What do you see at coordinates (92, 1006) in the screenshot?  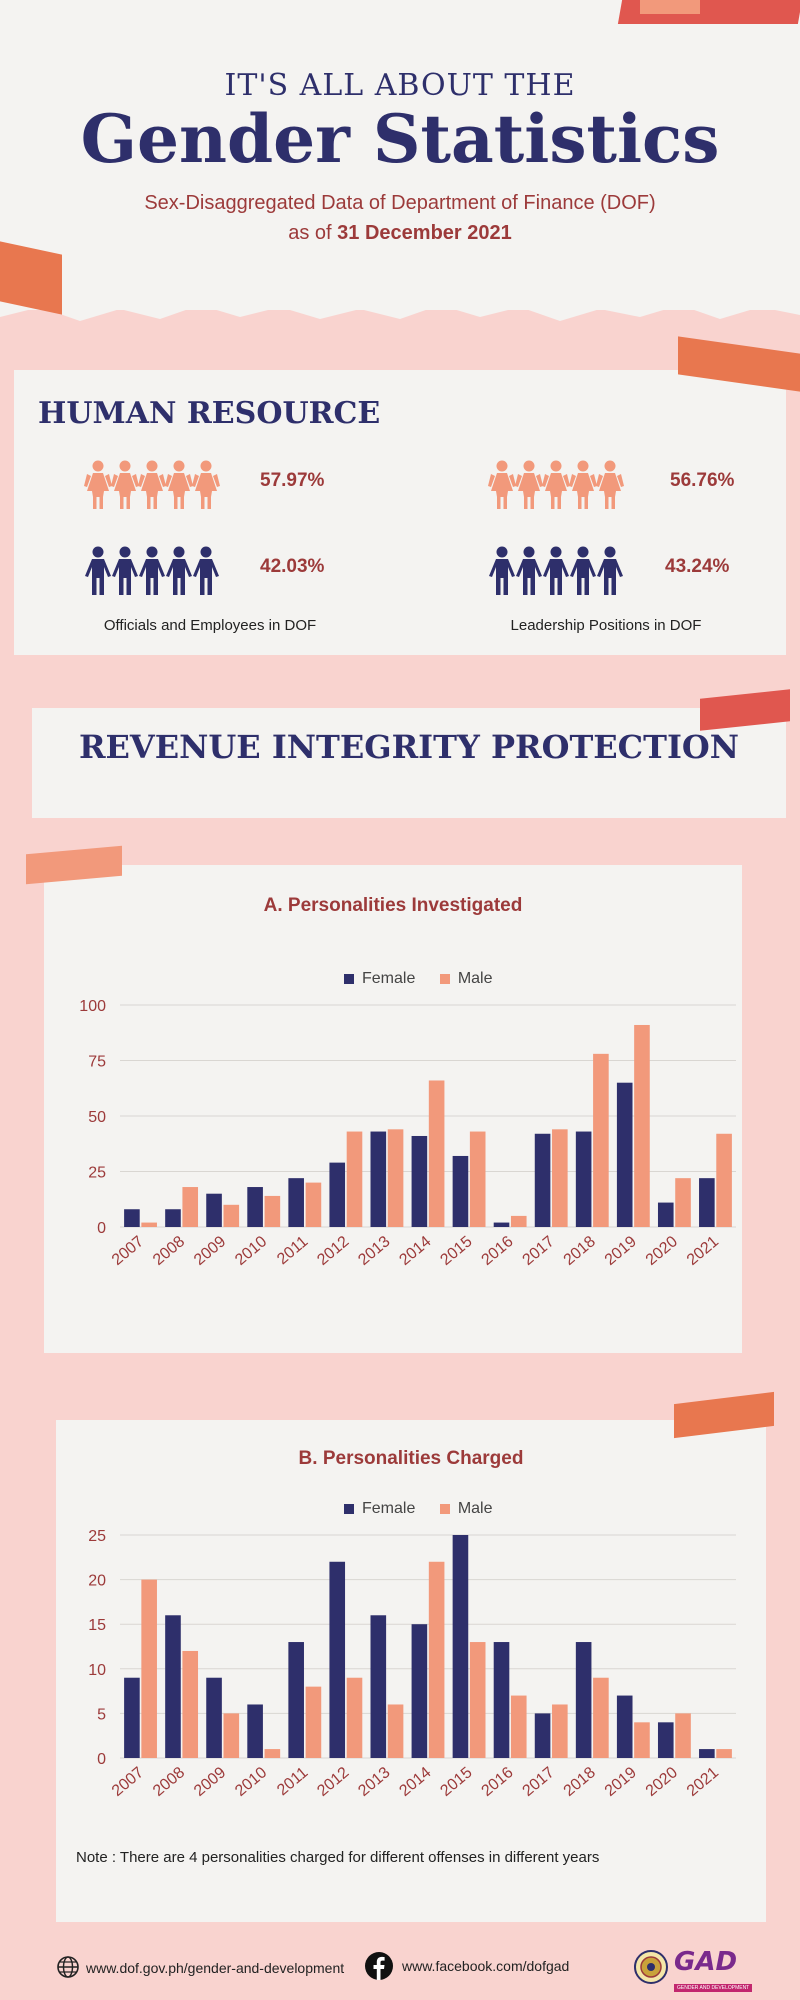 I see `chart-a-ytick-label: 100` at bounding box center [92, 1006].